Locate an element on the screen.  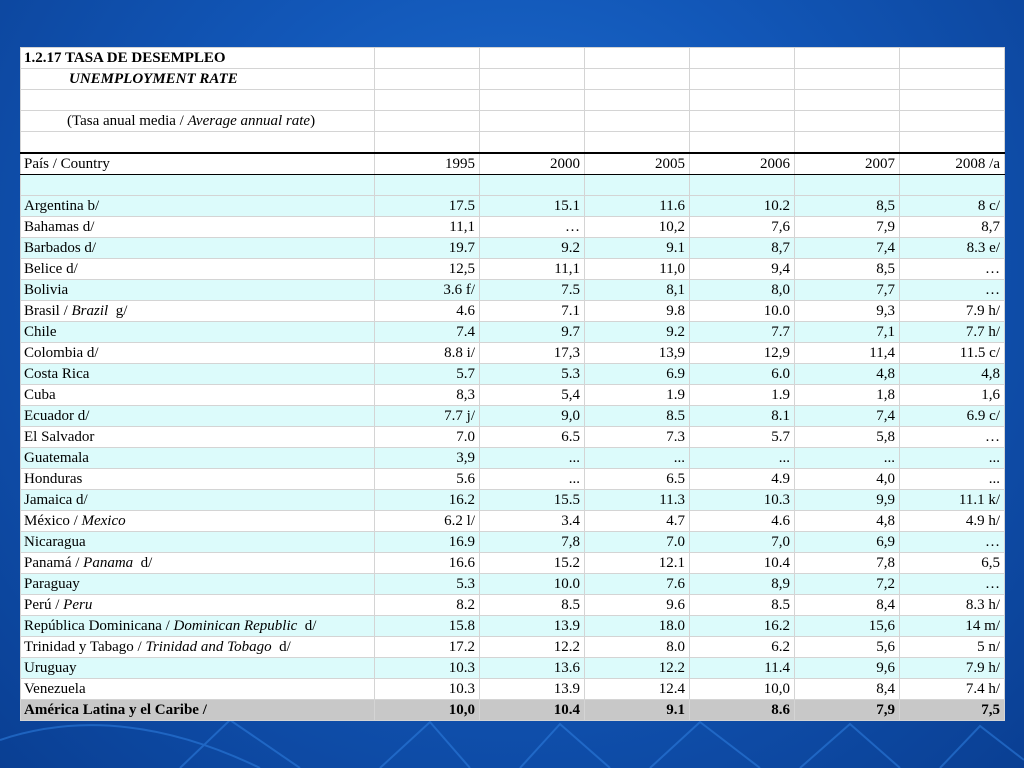
subtitle-row: UNEMPLOYMENT RATE is located at coordinates (512, 79).